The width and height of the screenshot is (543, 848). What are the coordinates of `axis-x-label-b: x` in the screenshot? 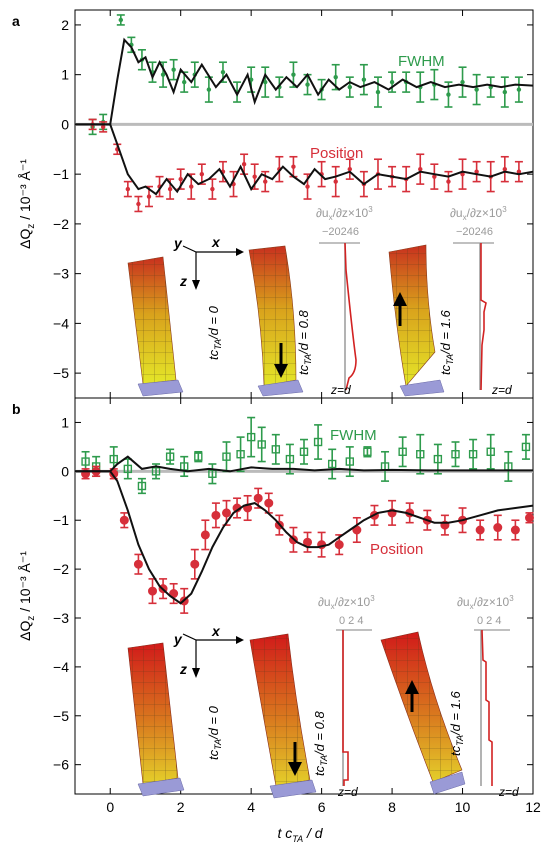 It's located at (216, 631).